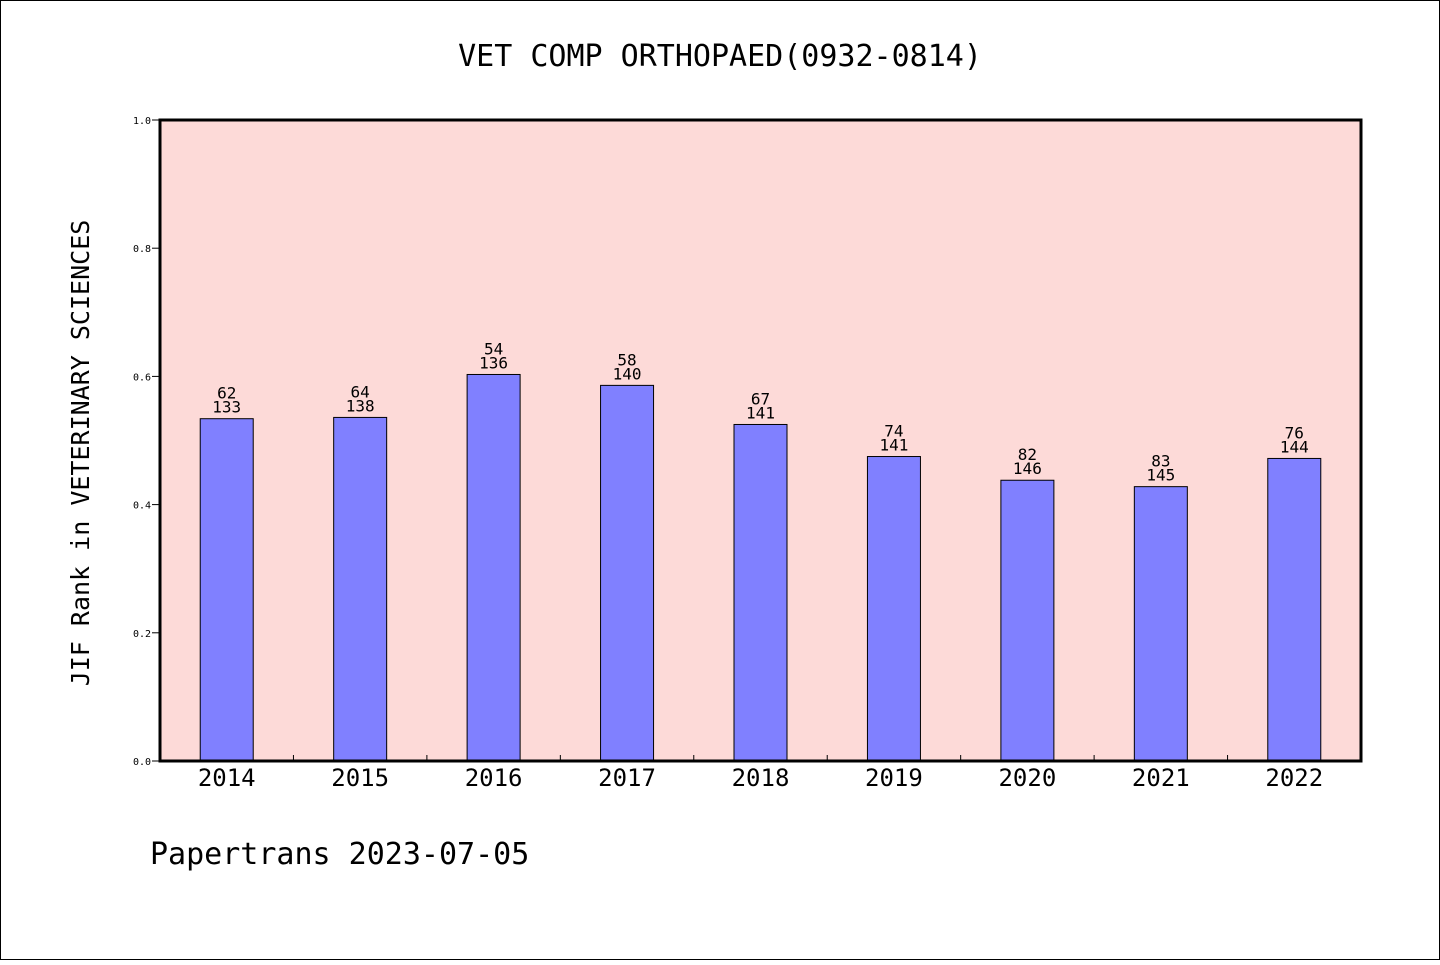 Image resolution: width=1440 pixels, height=965 pixels. Describe the element at coordinates (1160, 624) in the screenshot. I see `bar-2021` at that location.